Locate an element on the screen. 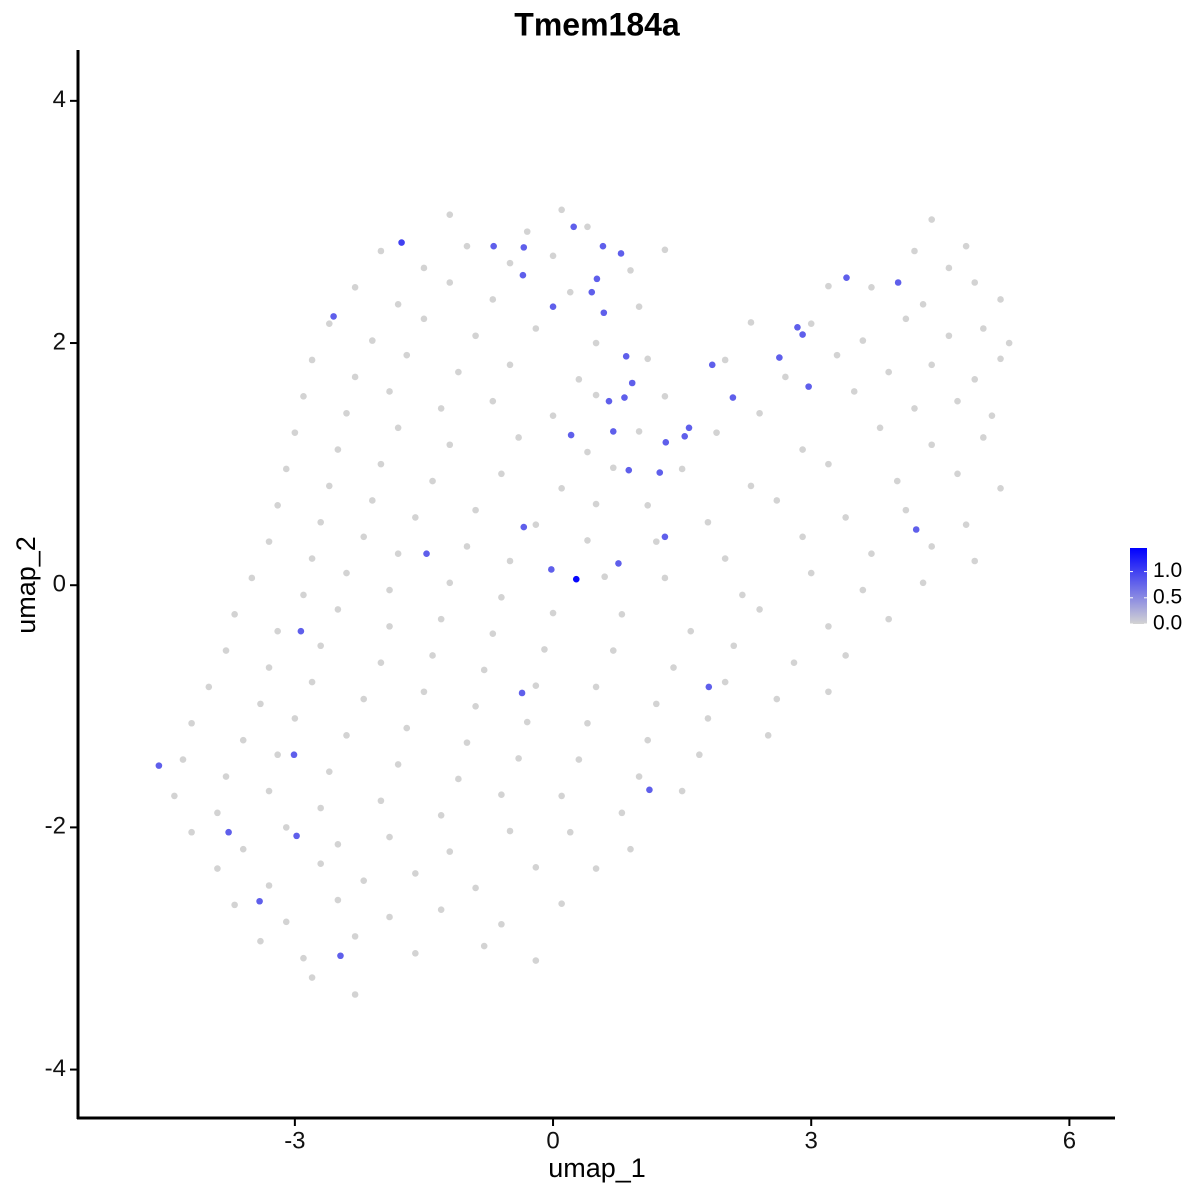 The height and width of the screenshot is (1200, 1200). colorbar-tick-label: 1.0 is located at coordinates (1167, 570).